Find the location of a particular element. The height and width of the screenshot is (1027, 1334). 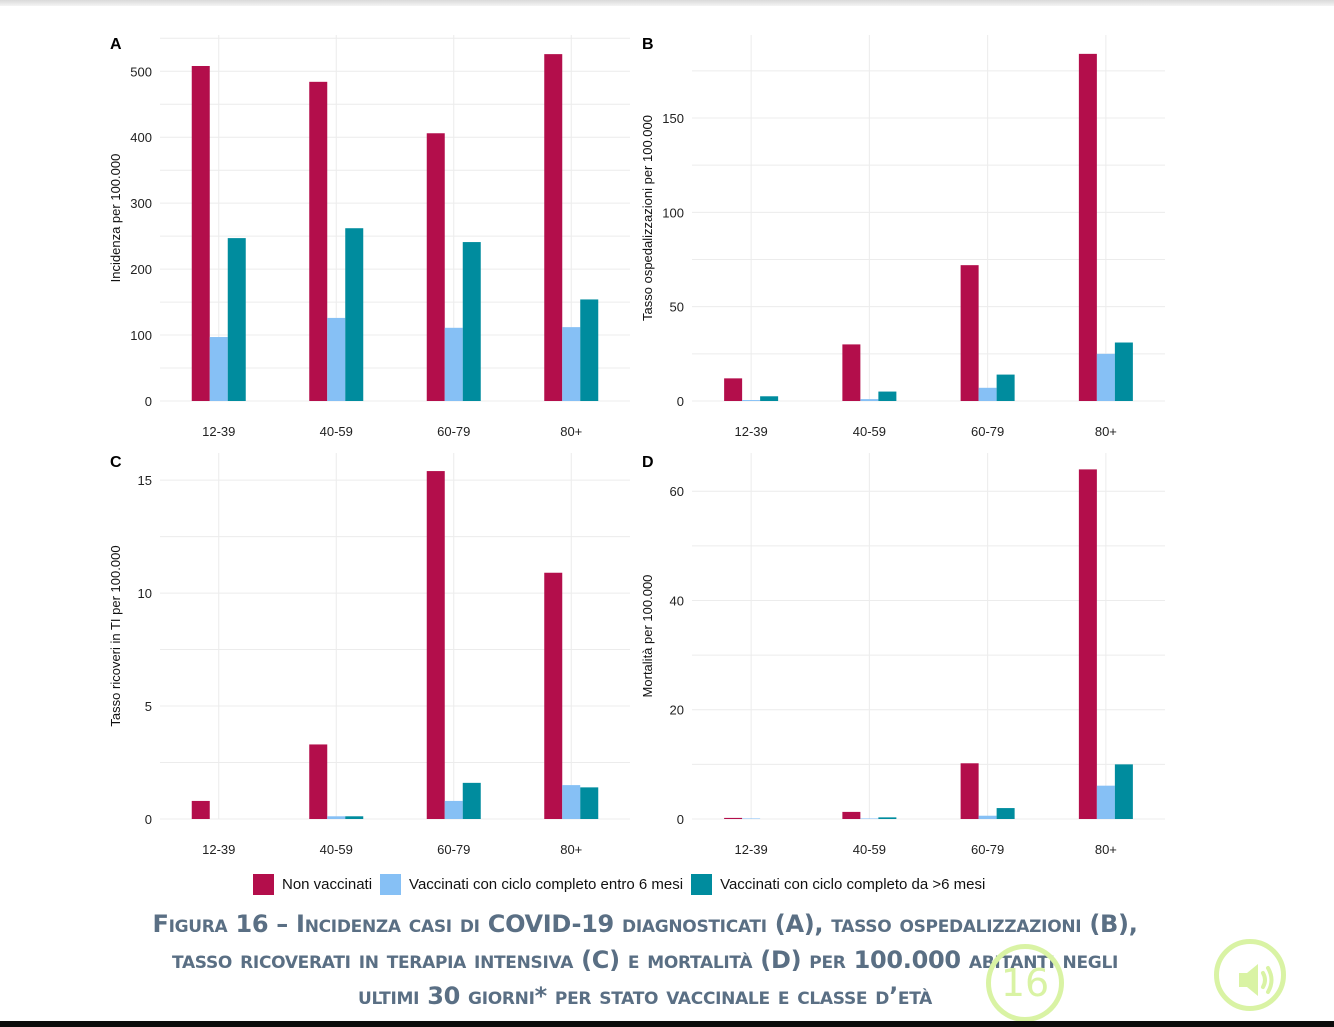

y-tick-label: 10 is located at coordinates (145, 593).